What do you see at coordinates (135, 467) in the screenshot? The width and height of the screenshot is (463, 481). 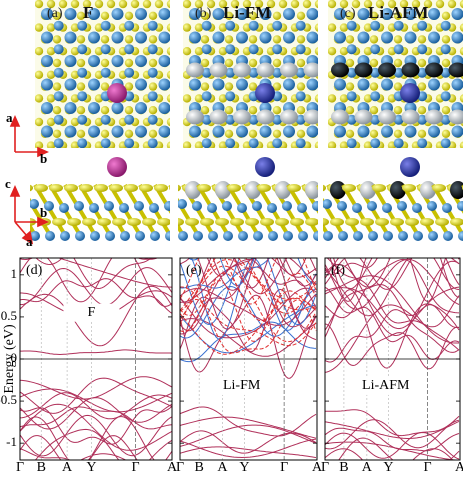 I see `k-label: Γ` at bounding box center [135, 467].